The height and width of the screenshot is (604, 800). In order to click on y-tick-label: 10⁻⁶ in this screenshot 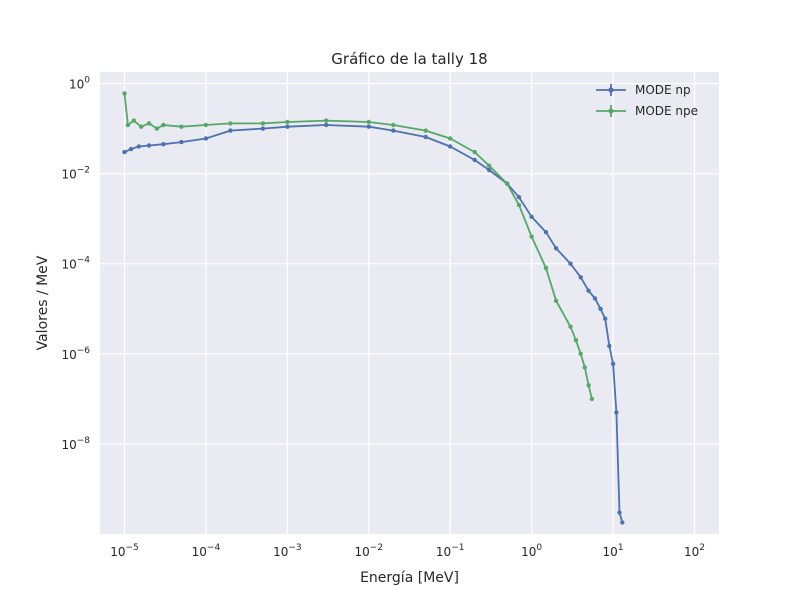, I will do `click(75, 354)`.